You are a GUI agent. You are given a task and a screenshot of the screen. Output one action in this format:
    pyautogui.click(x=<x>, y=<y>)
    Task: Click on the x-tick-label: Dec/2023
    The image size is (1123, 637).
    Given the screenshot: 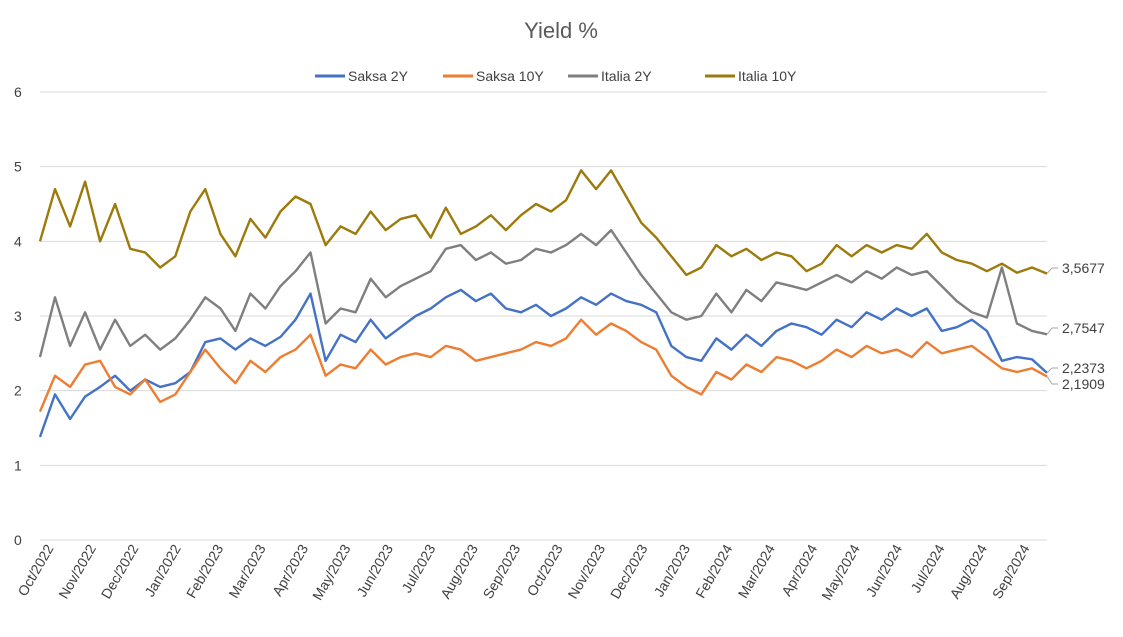 What is the action you would take?
    pyautogui.click(x=629, y=571)
    